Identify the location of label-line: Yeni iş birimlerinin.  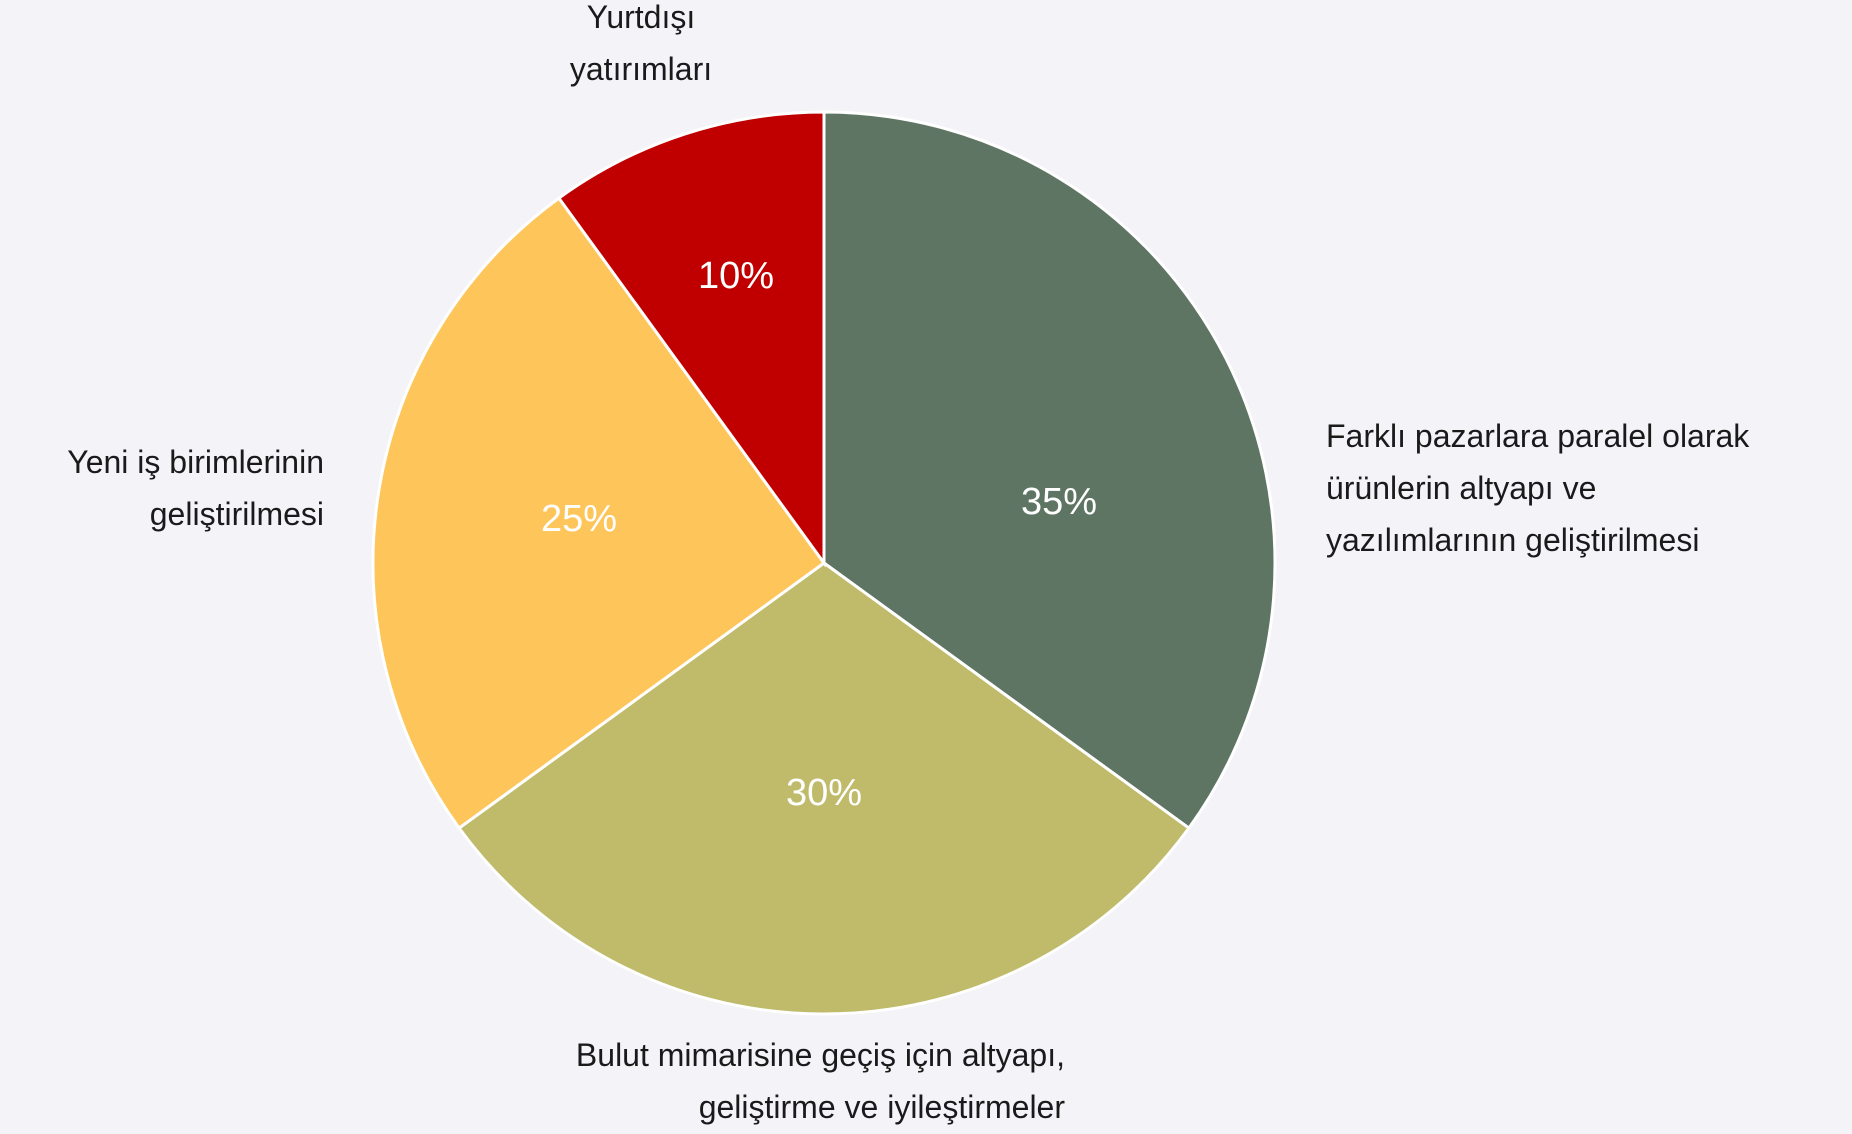
(195, 462).